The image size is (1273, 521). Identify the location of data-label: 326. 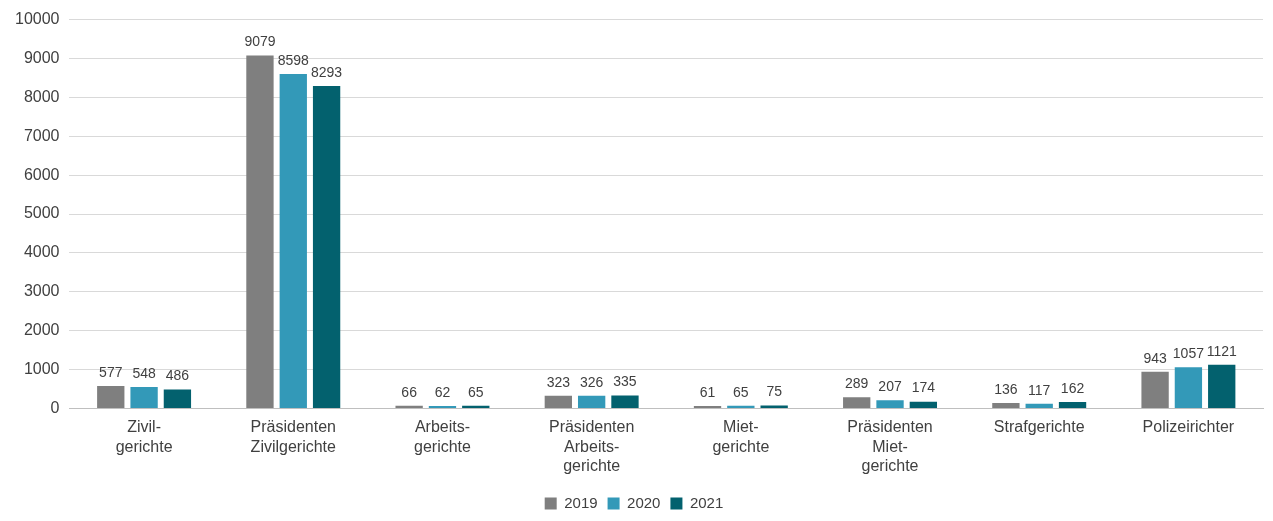
(591, 381).